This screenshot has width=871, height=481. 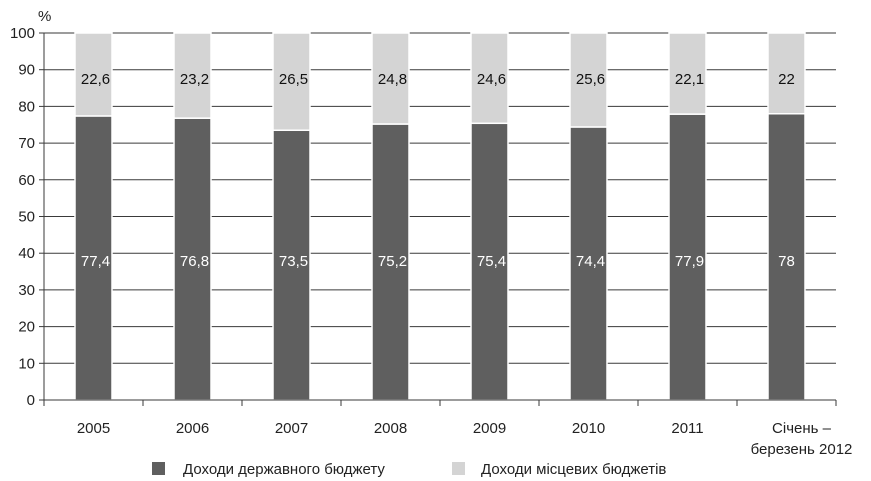 I want to click on data-label-state-budget: 75,4, so click(x=491, y=261).